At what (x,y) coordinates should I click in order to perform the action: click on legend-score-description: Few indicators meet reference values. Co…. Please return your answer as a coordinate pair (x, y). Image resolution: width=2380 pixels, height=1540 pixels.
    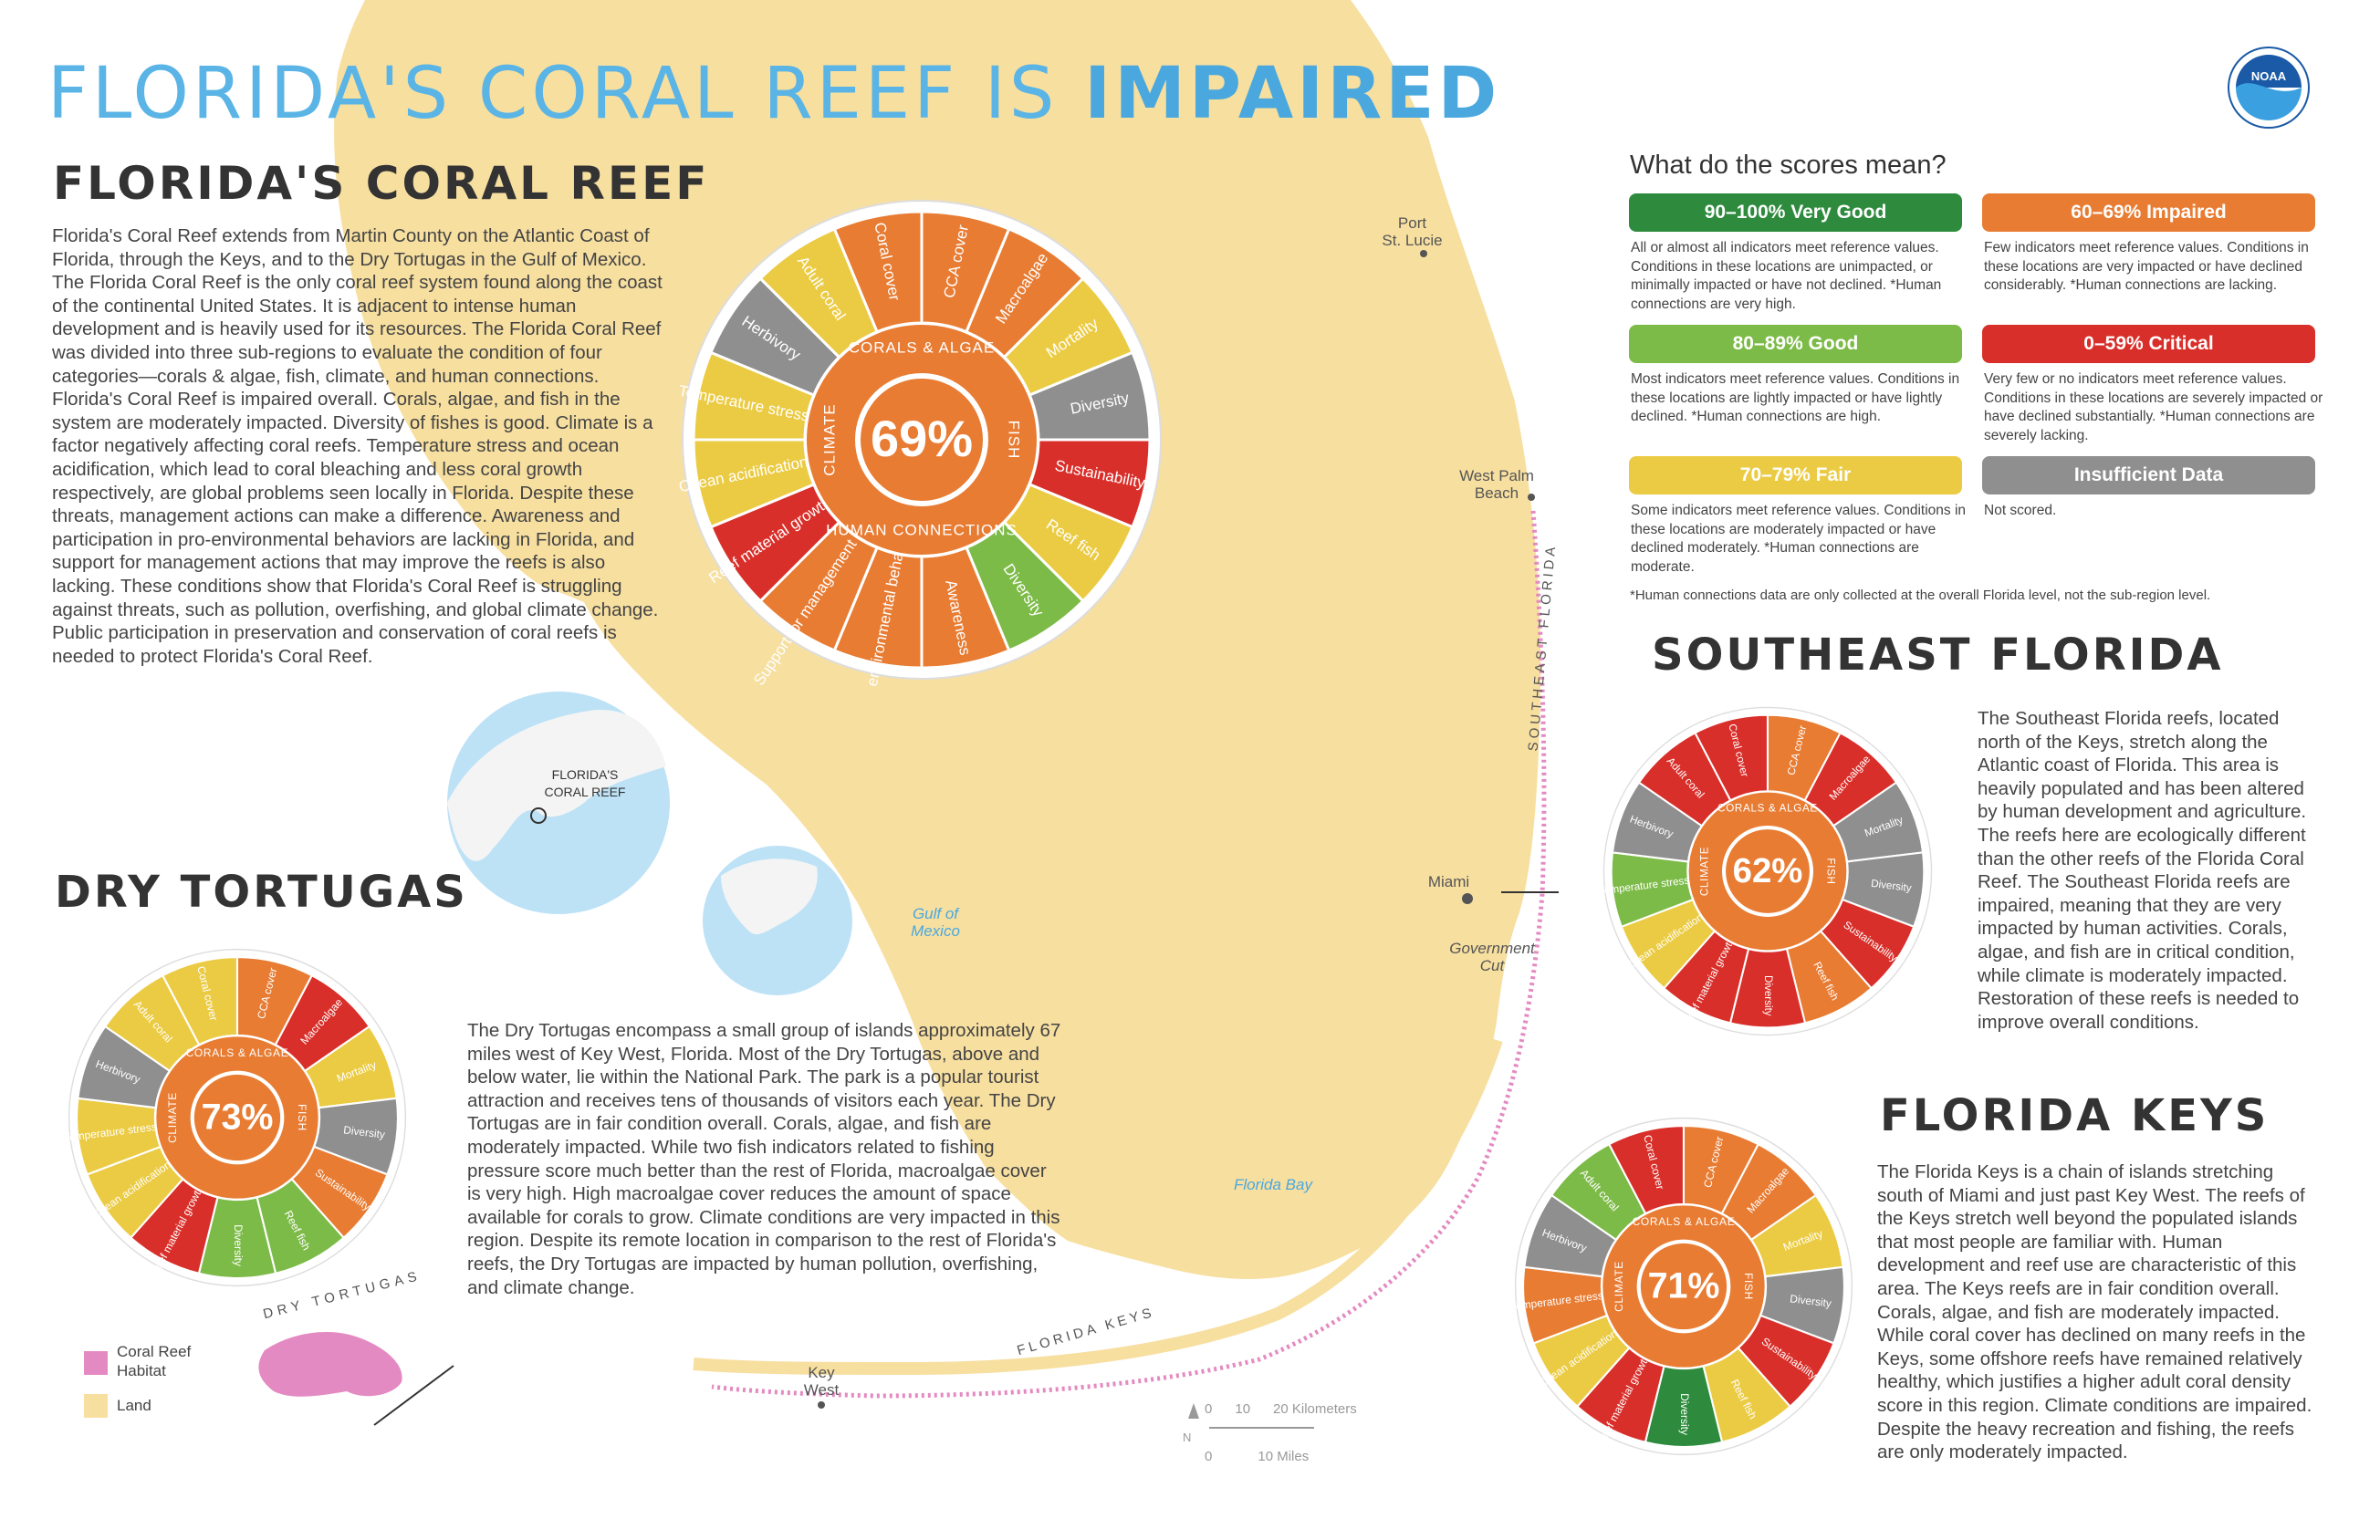
    Looking at the image, I should click on (2146, 266).